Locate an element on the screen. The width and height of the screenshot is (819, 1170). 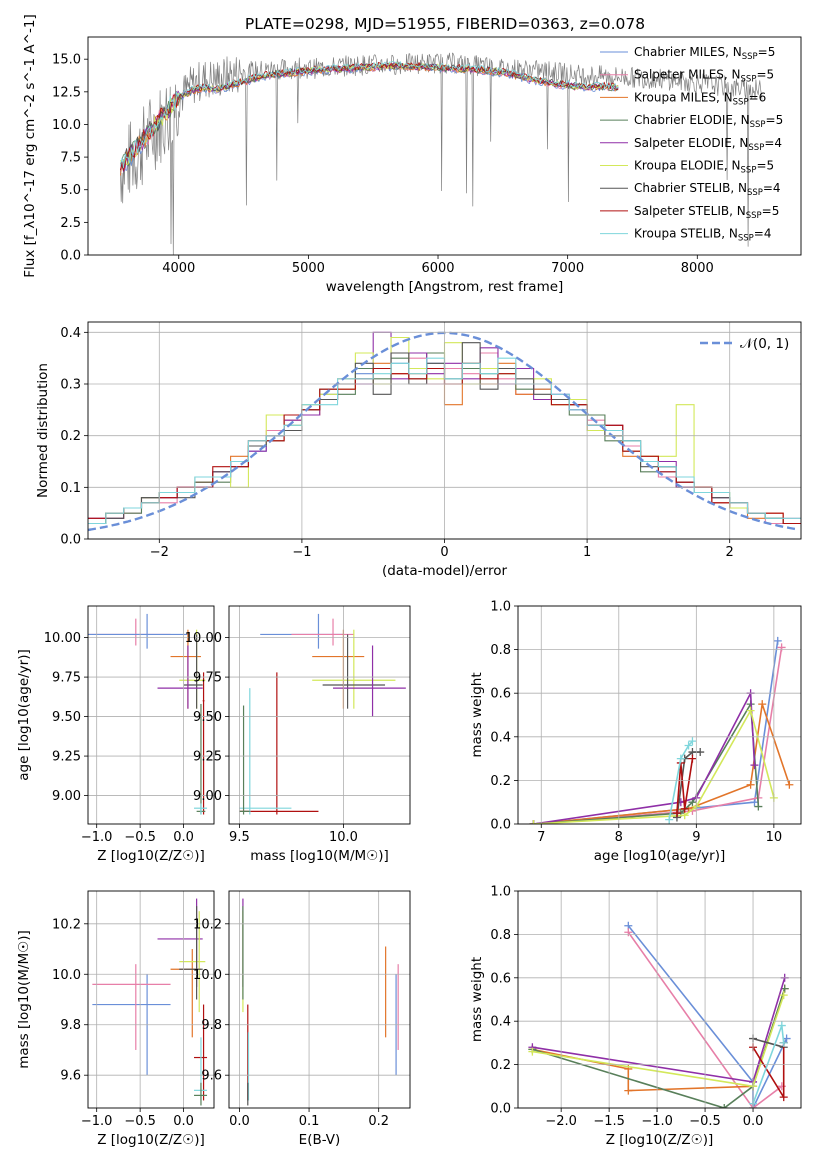
x-axis-label: (data-model)/error is located at coordinates (445, 571).